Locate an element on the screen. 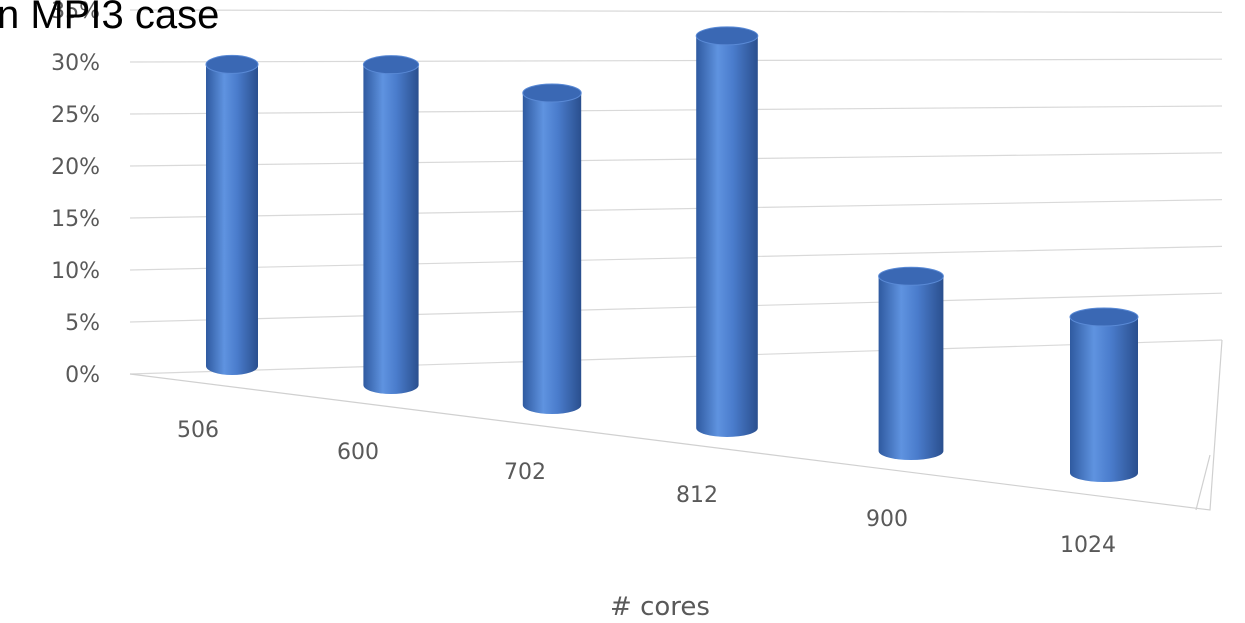 This screenshot has width=1245, height=623. x-tick-label: 1024 is located at coordinates (1088, 545).